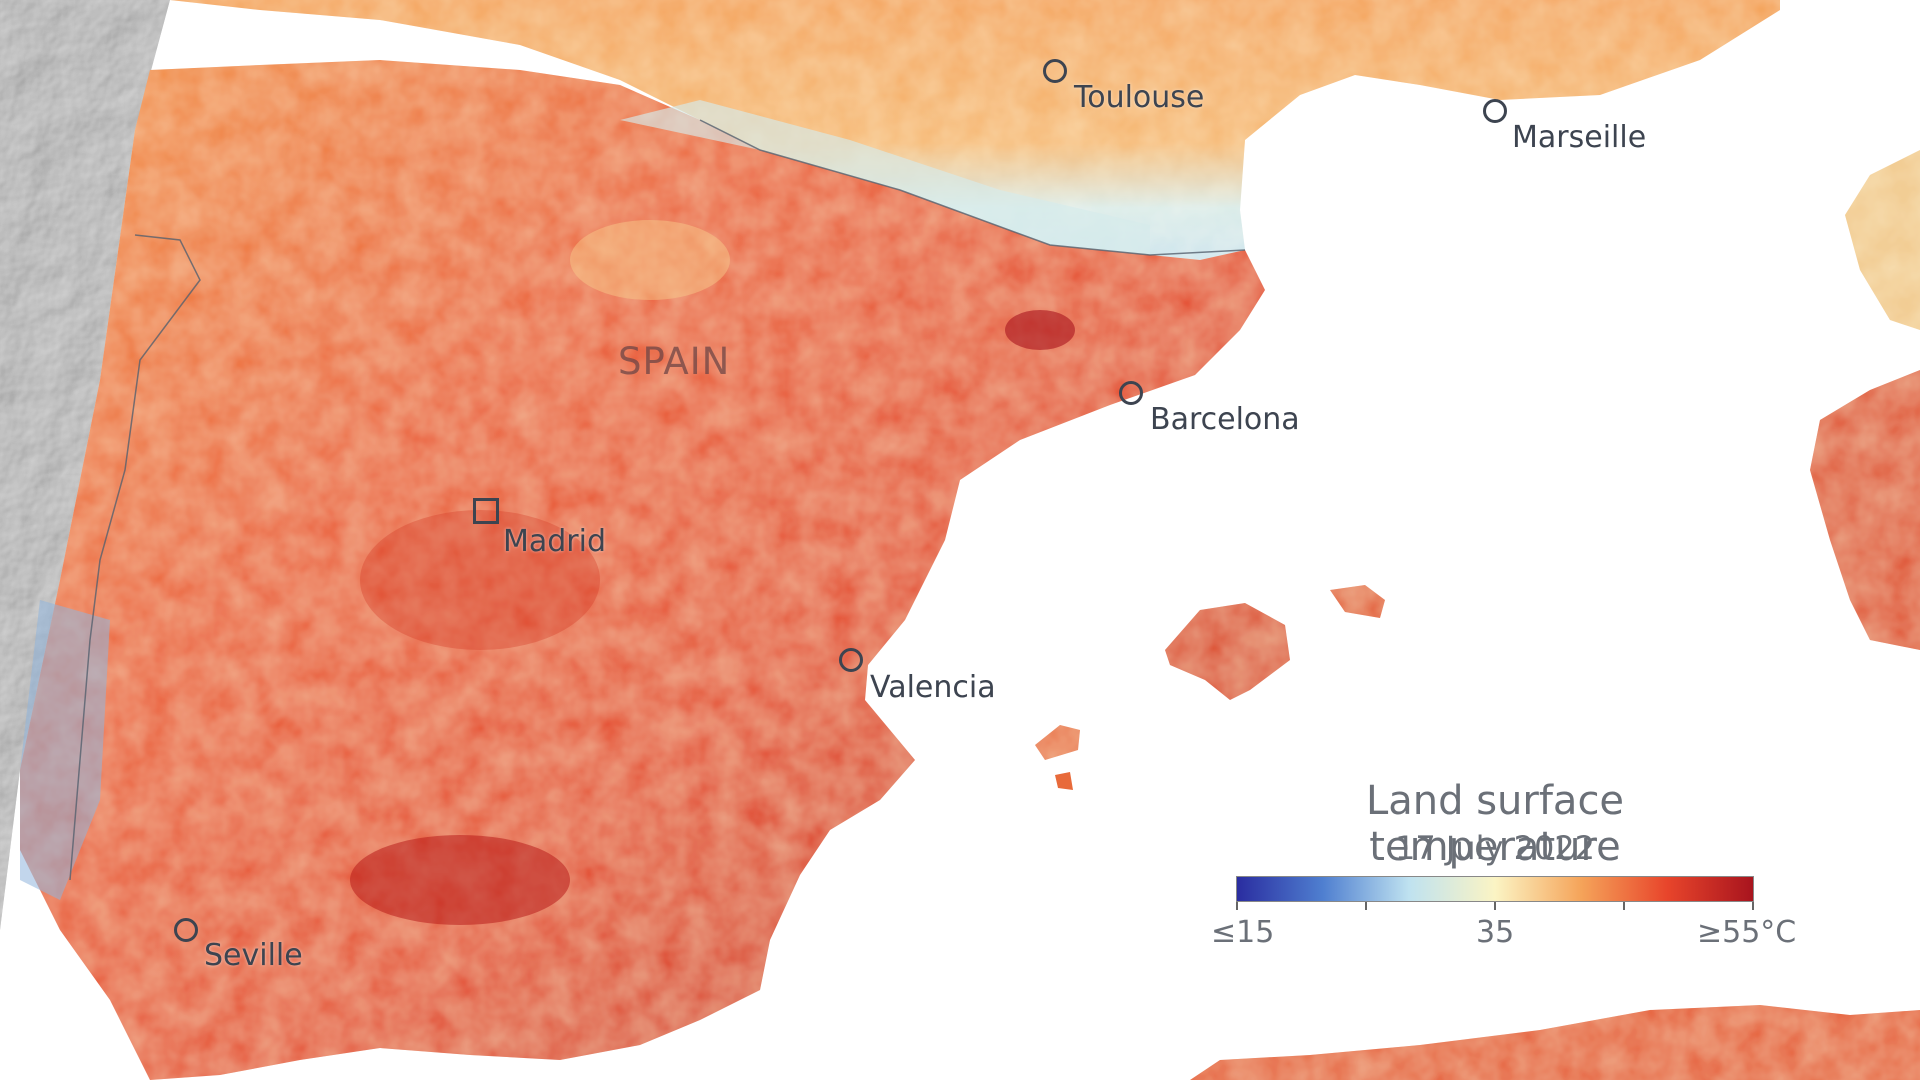  Describe the element at coordinates (1865, 510) in the screenshot. I see `sardinia` at that location.